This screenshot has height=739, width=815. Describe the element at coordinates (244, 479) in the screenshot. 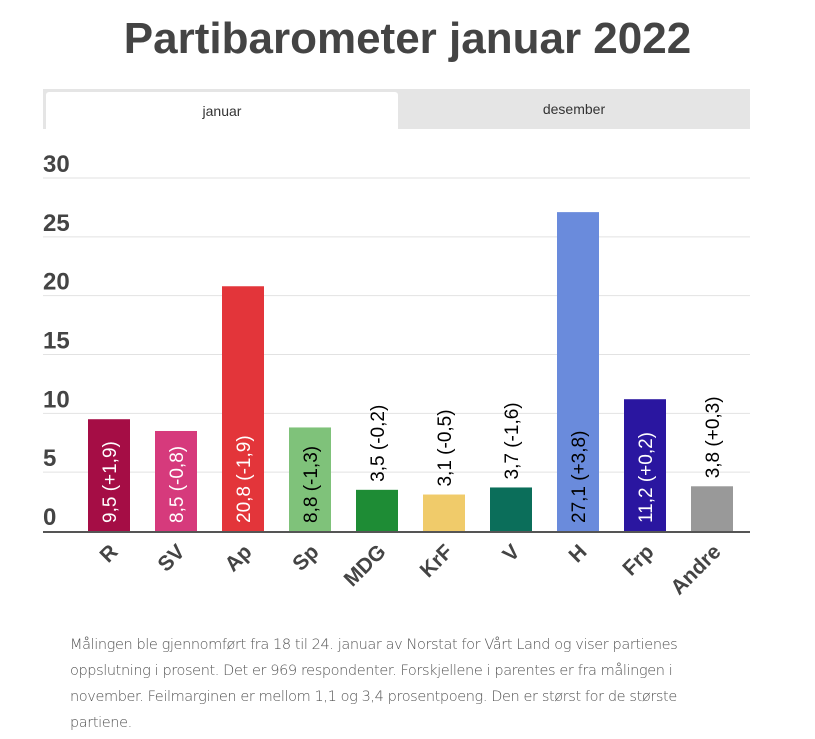

I see `data-label: 20,8 (-1,9)` at that location.